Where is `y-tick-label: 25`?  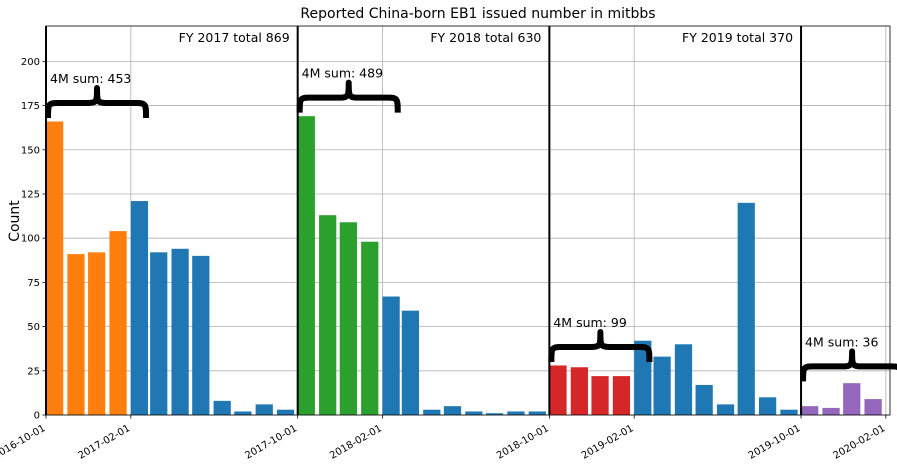 y-tick-label: 25 is located at coordinates (33, 371).